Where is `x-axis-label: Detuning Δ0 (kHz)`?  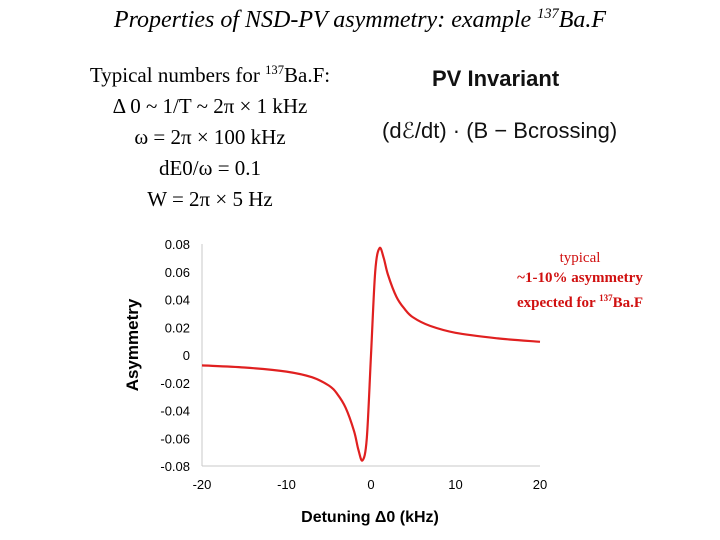
x-axis-label: Detuning Δ0 (kHz) is located at coordinates (370, 517).